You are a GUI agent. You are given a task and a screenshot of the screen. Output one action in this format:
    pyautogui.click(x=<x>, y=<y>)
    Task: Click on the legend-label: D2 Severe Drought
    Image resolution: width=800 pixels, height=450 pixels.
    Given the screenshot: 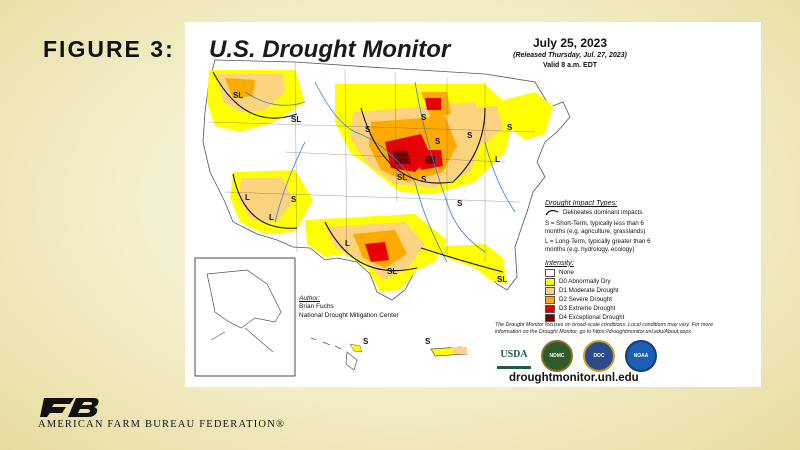 What is the action you would take?
    pyautogui.click(x=585, y=299)
    